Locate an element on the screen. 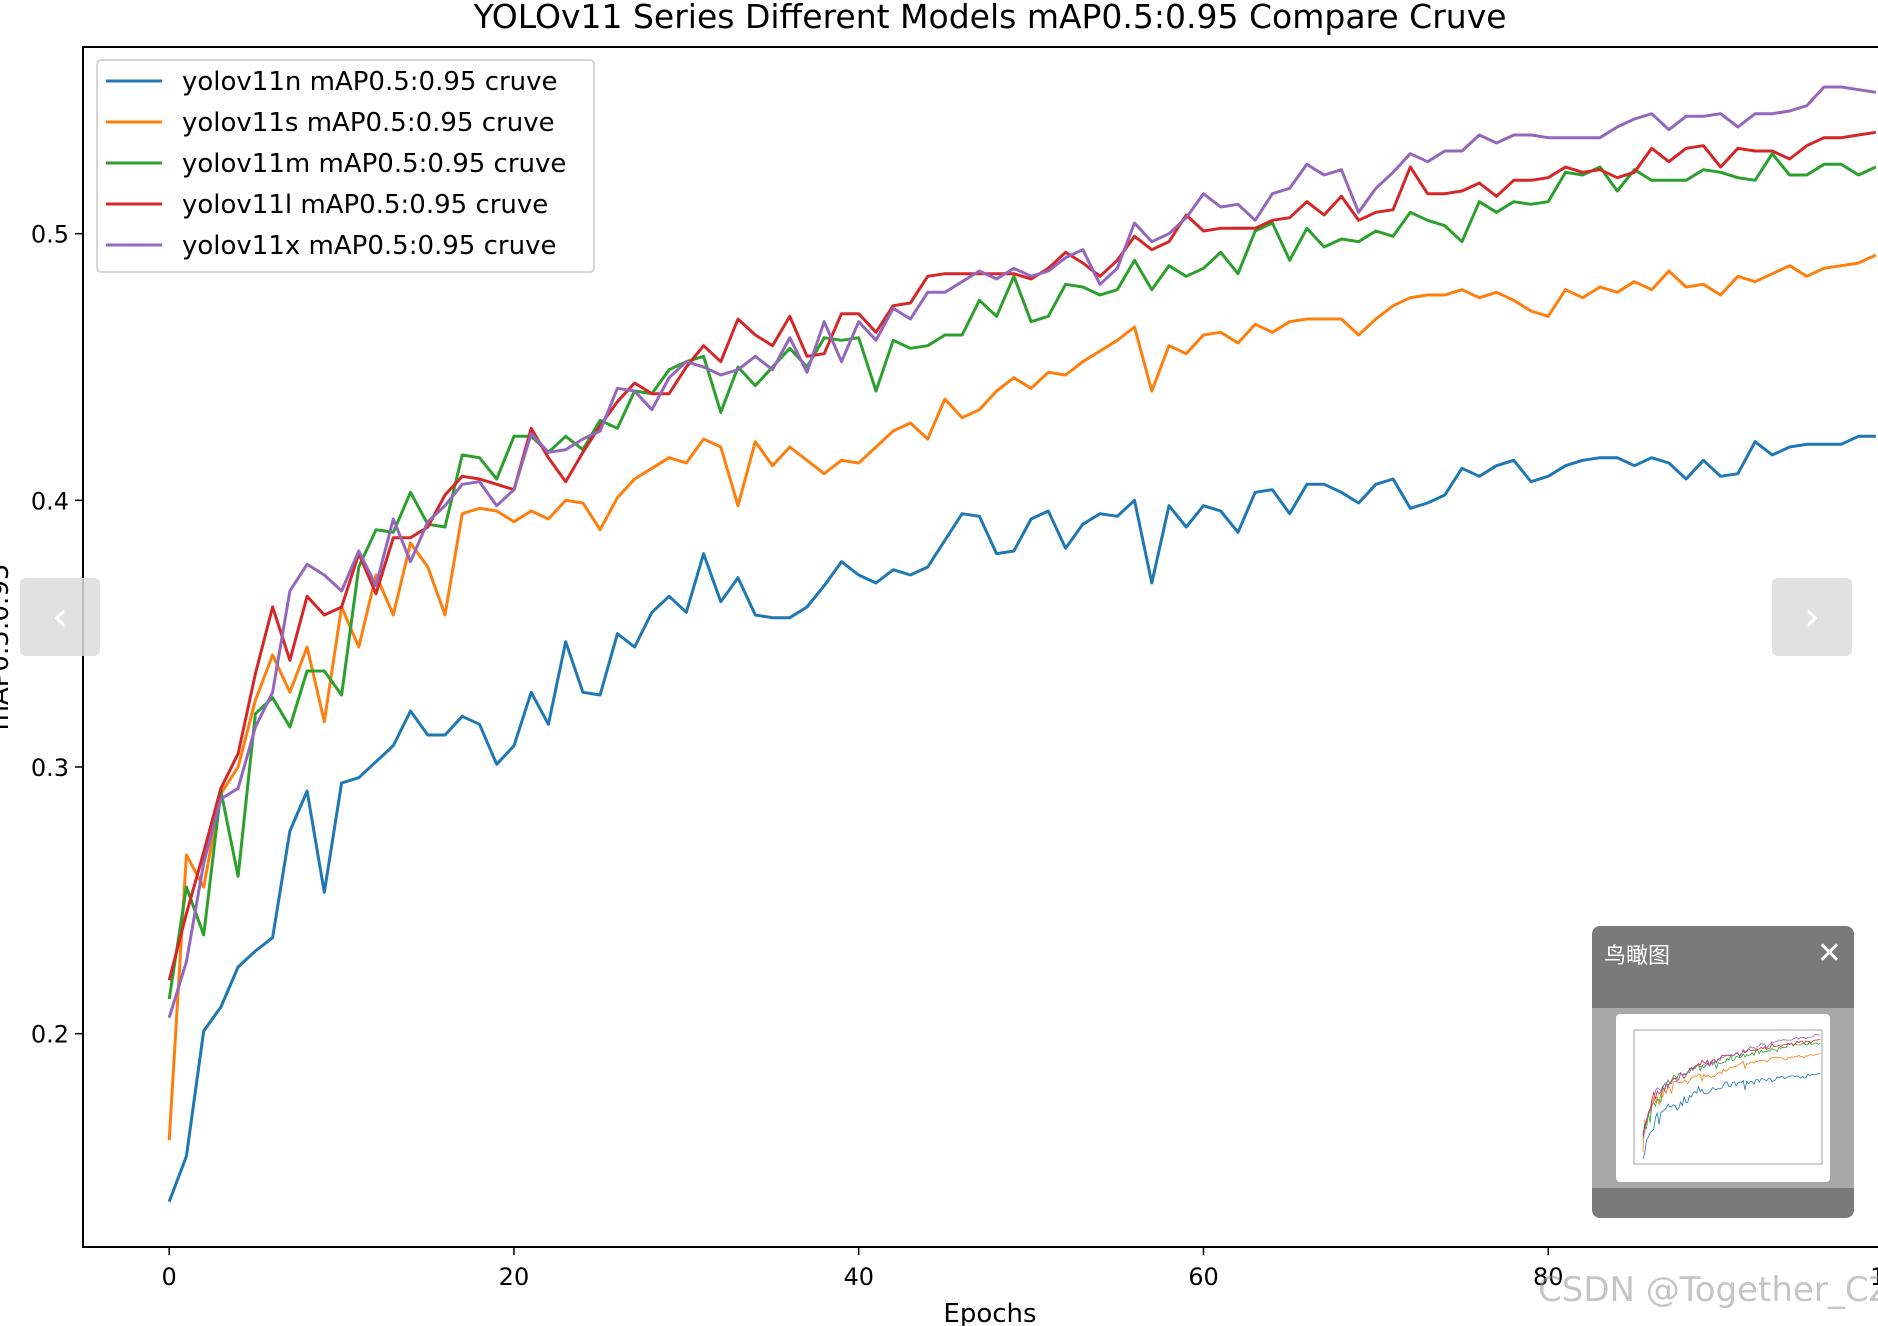 This screenshot has height=1326, width=1878. minimap-thumbnail is located at coordinates (1723, 1098).